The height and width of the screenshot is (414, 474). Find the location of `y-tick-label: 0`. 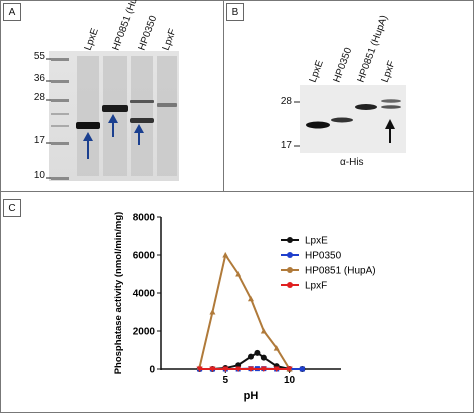

y-tick-label: 0 is located at coordinates (152, 370).